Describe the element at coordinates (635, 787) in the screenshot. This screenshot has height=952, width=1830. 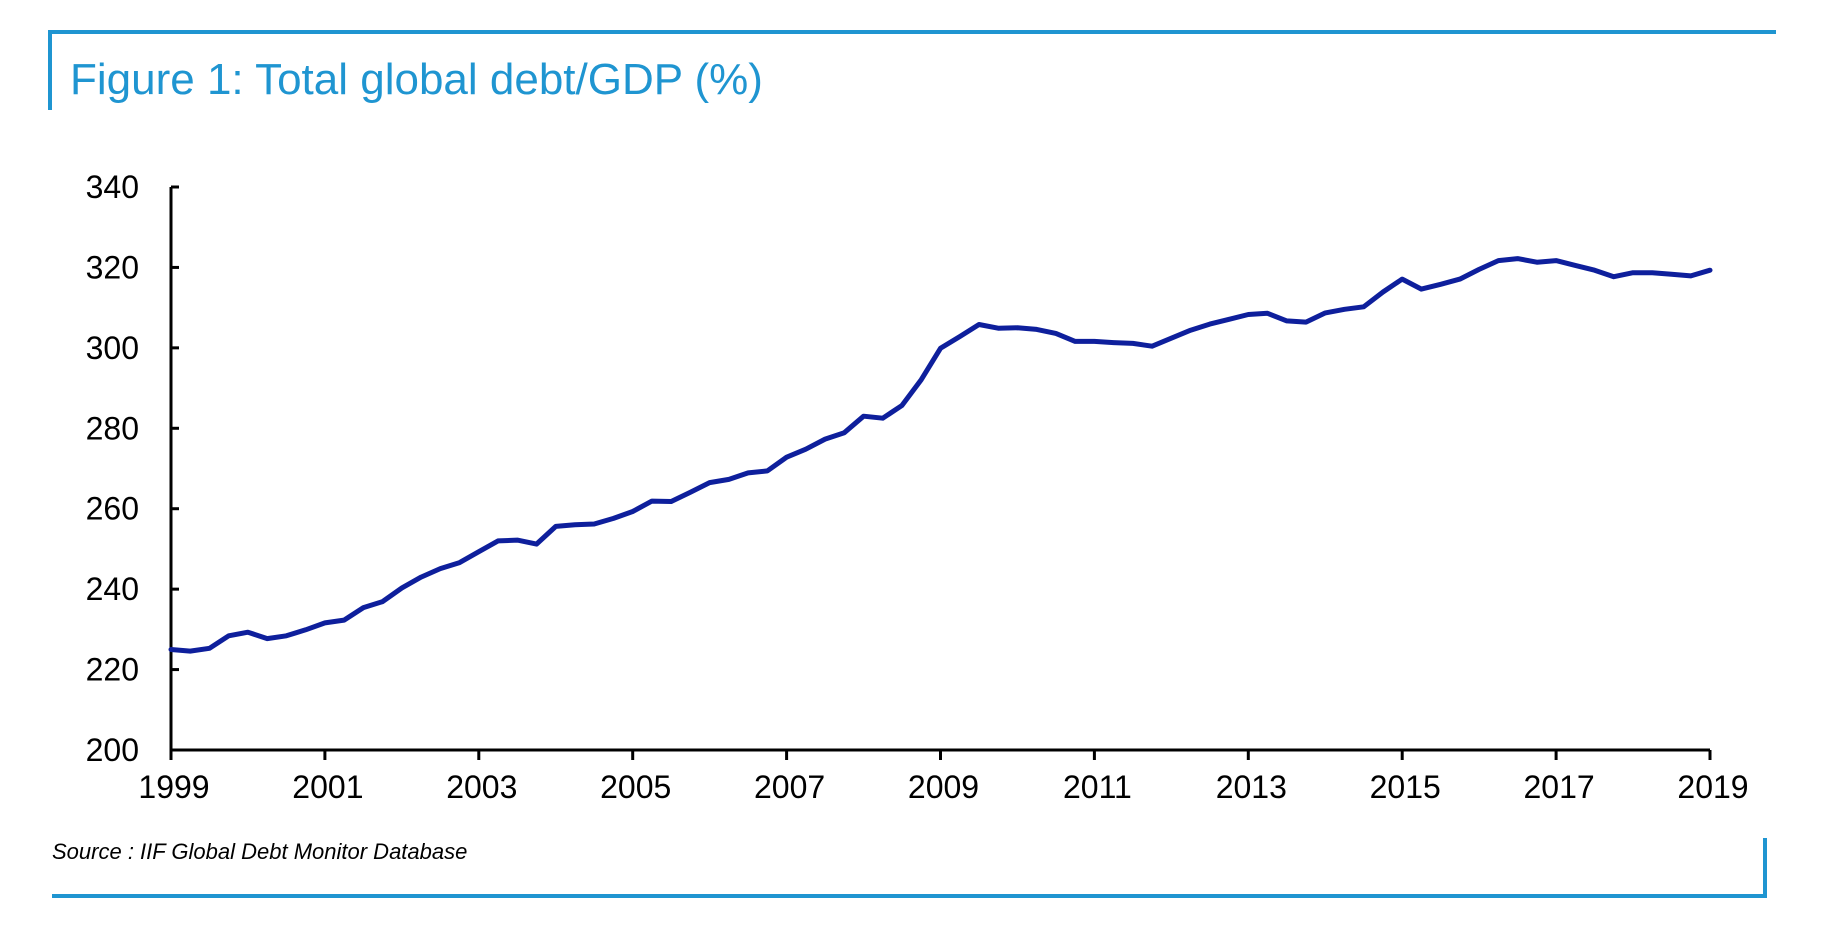
I see `x-tick-label: 2005` at that location.